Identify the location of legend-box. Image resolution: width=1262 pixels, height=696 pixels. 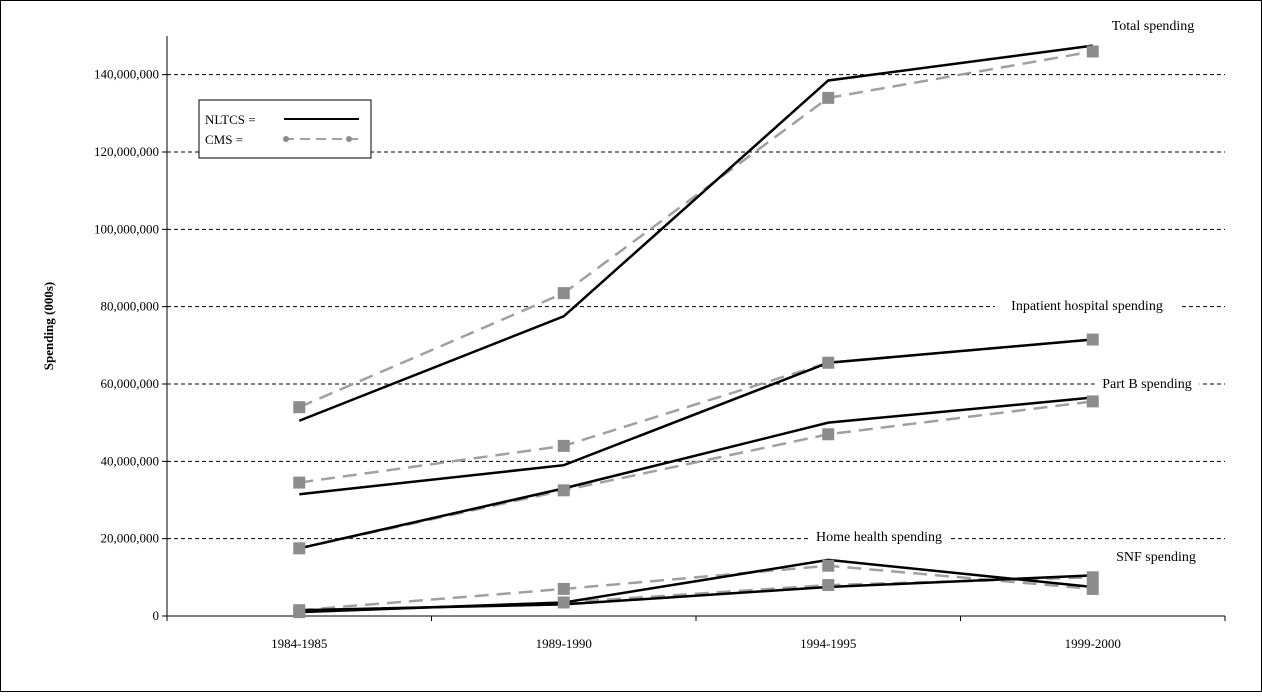
(285, 129).